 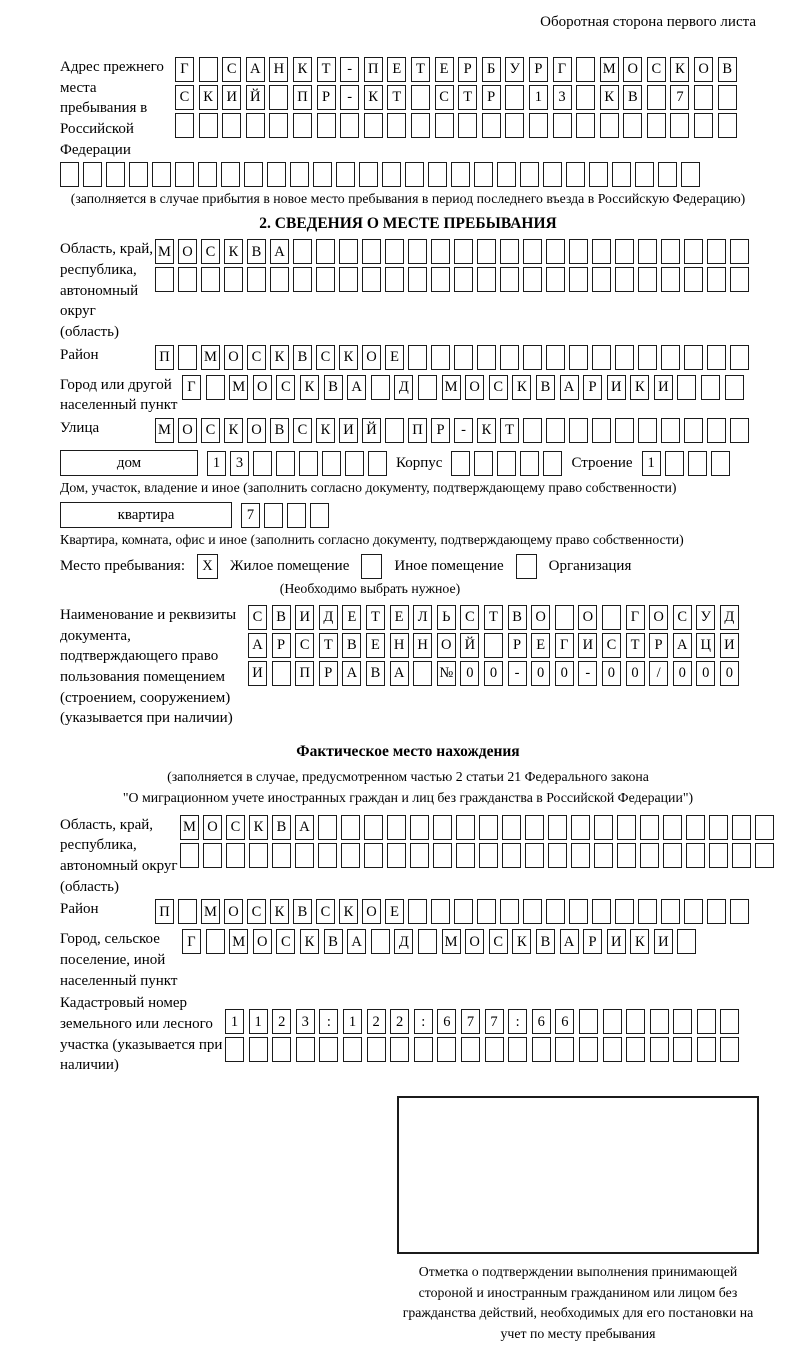 What do you see at coordinates (375, 618) in the screenshot?
I see `char-cell: Т` at bounding box center [375, 618].